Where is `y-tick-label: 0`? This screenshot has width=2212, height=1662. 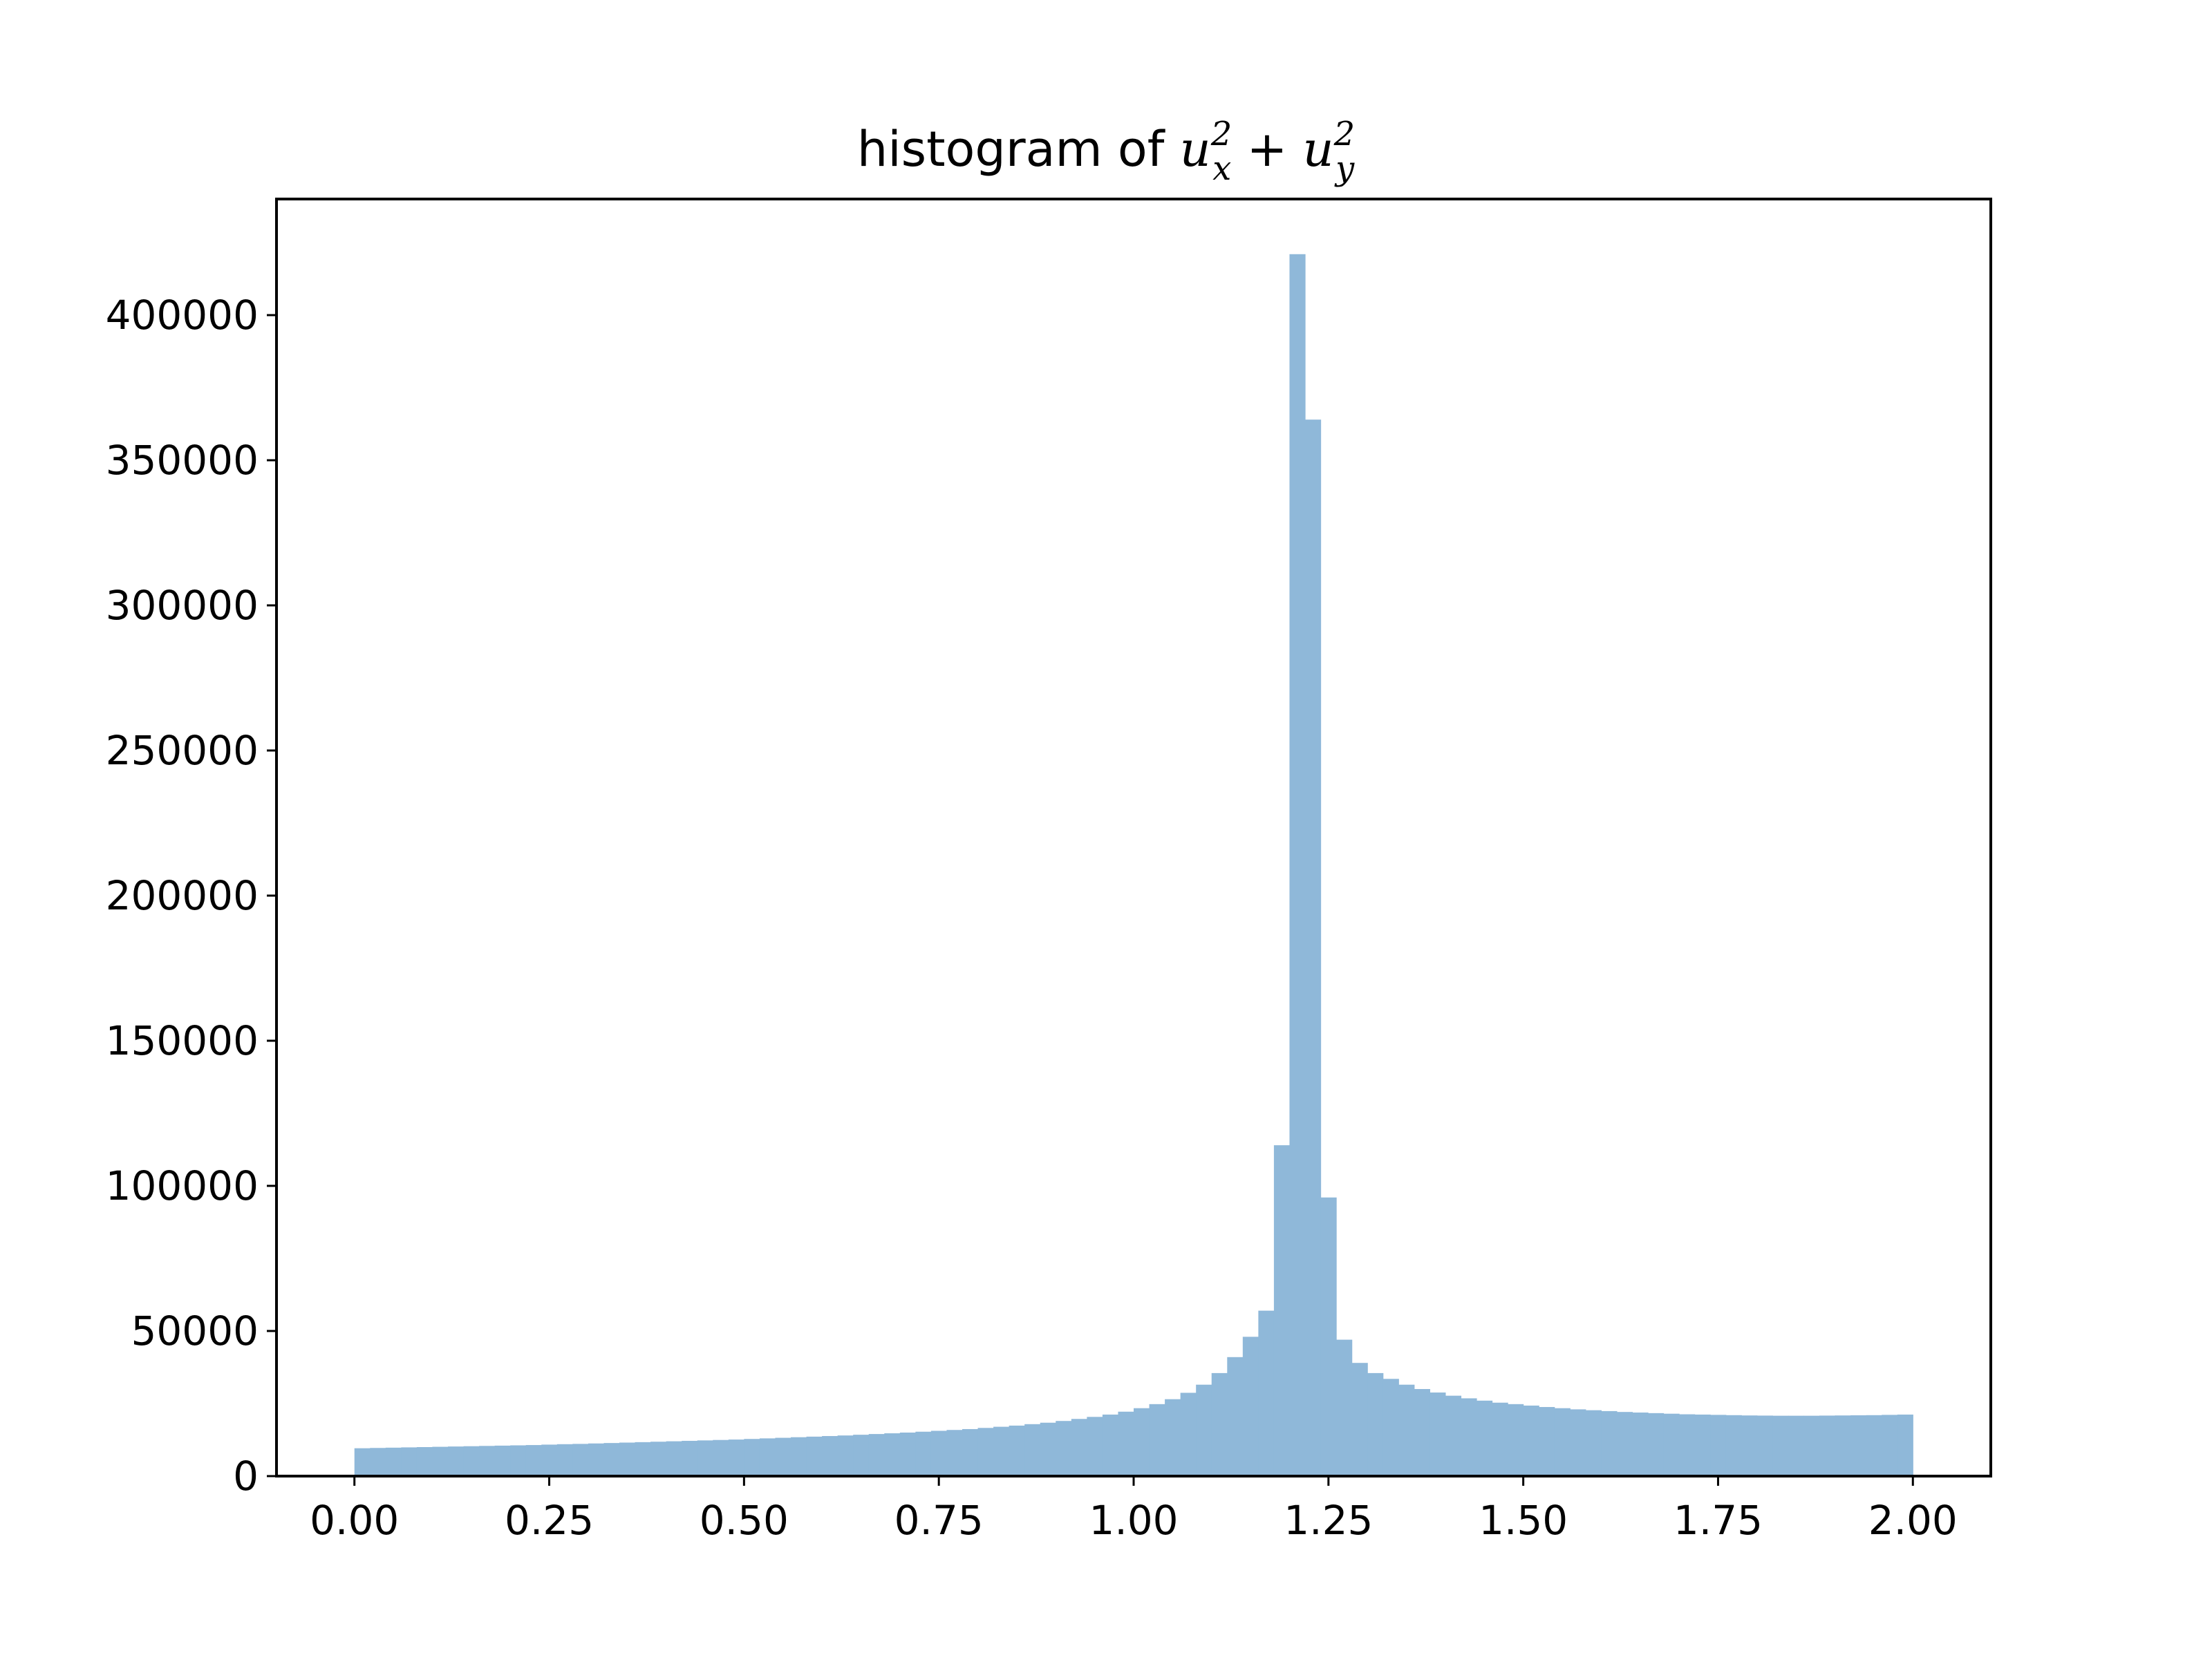
y-tick-label: 0 is located at coordinates (246, 1476).